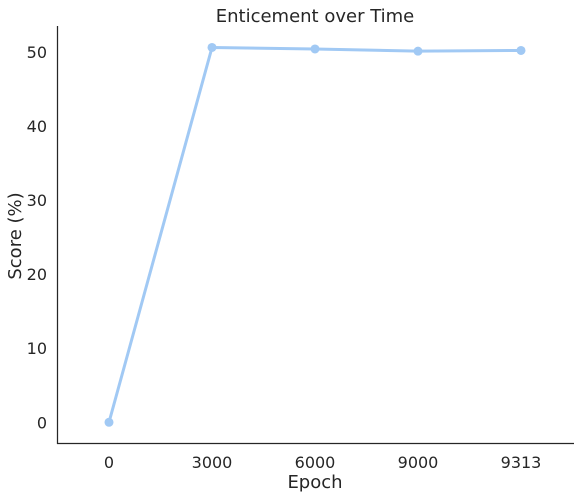  I want to click on chart-title: Enticement over Time, so click(315, 16).